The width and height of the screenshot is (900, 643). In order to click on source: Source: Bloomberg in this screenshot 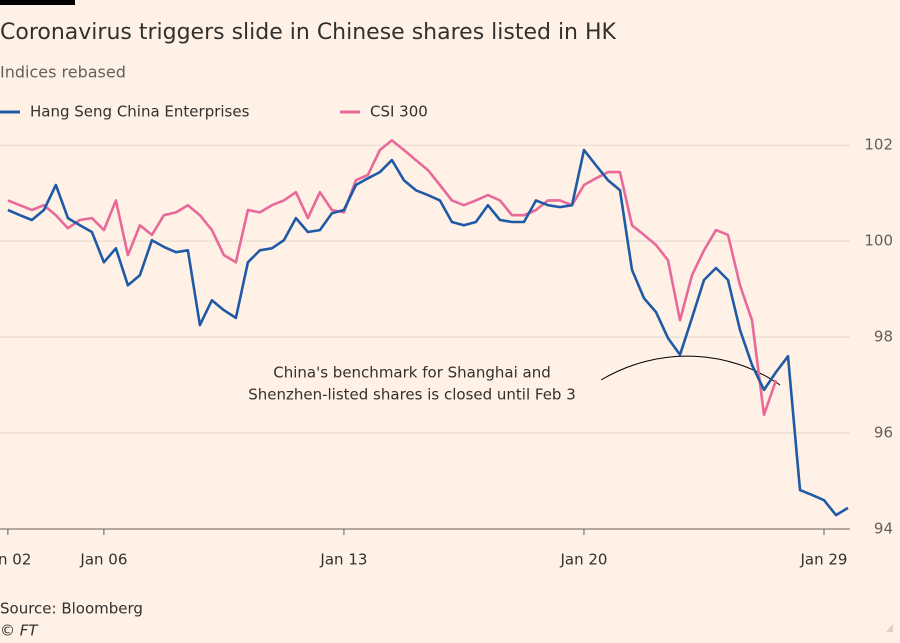, I will do `click(71, 609)`.